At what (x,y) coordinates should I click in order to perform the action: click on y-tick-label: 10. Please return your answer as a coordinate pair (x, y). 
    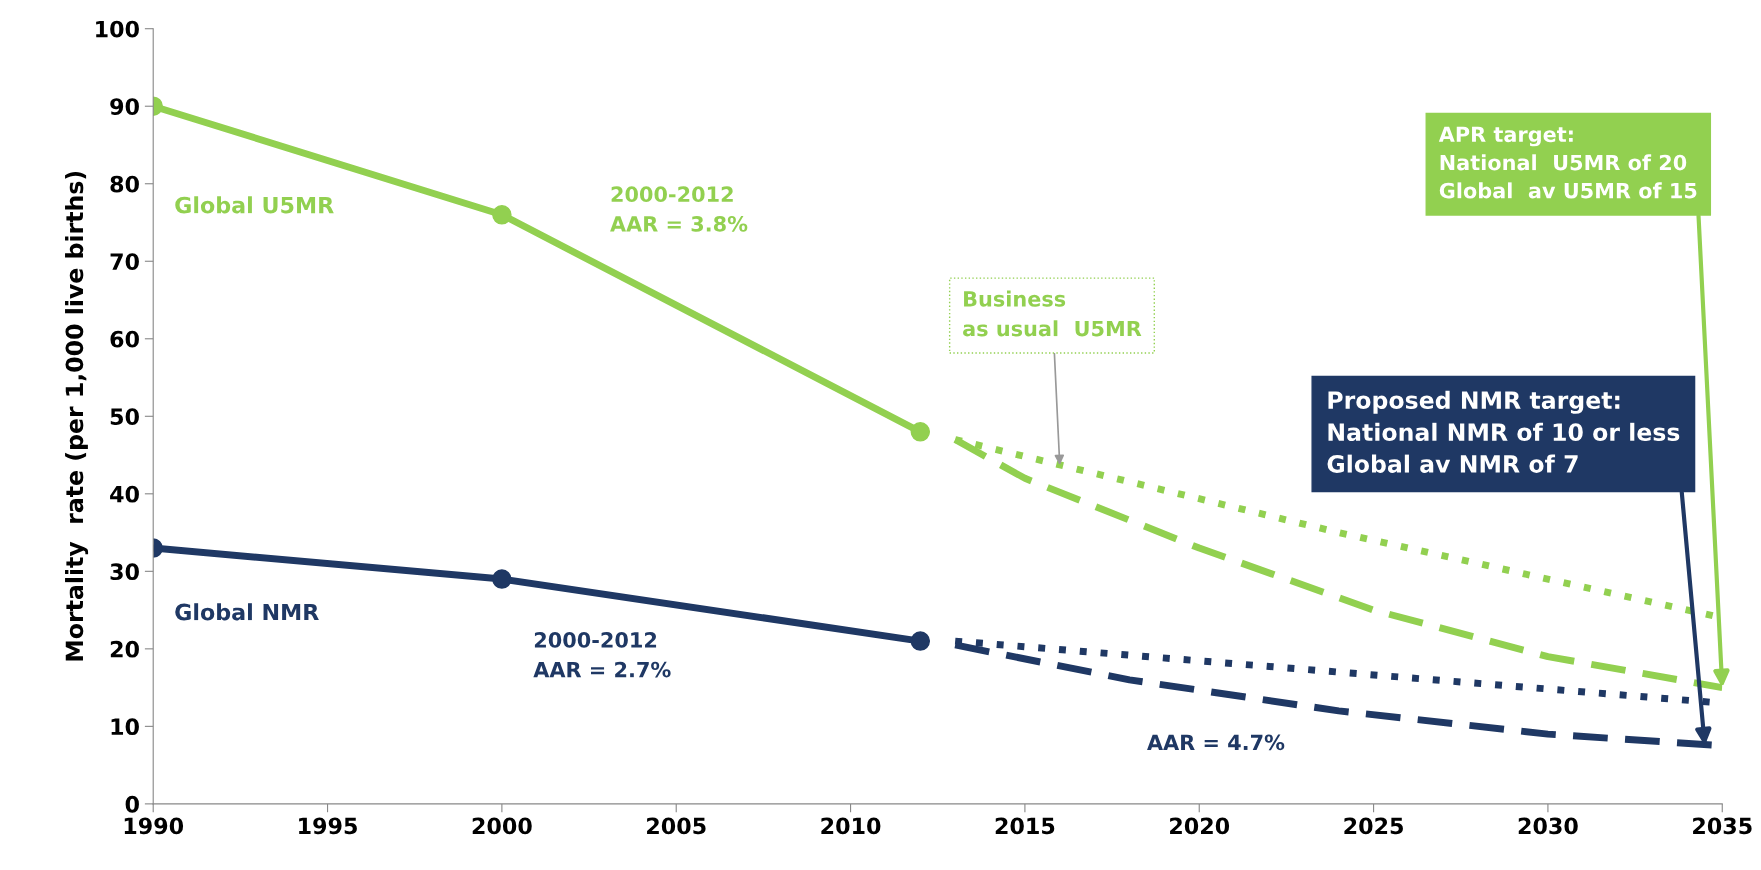
    Looking at the image, I should click on (125, 727).